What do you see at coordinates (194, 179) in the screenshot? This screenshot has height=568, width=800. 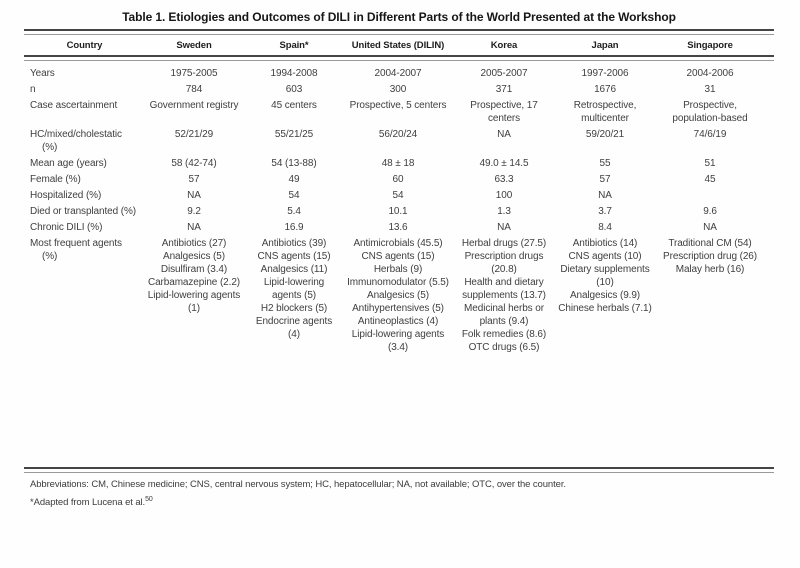 I see `cell-value: 57` at bounding box center [194, 179].